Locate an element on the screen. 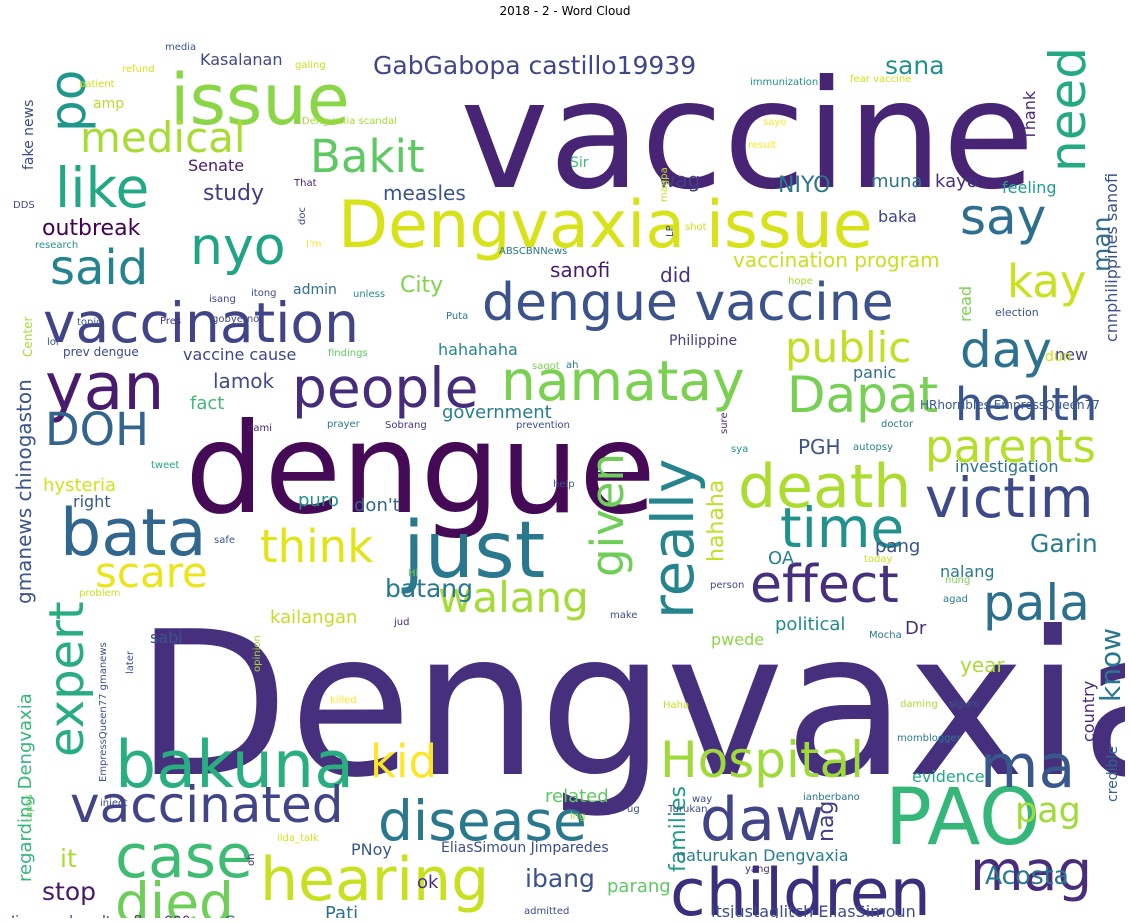  word-outbreak: outbreak is located at coordinates (91, 228).